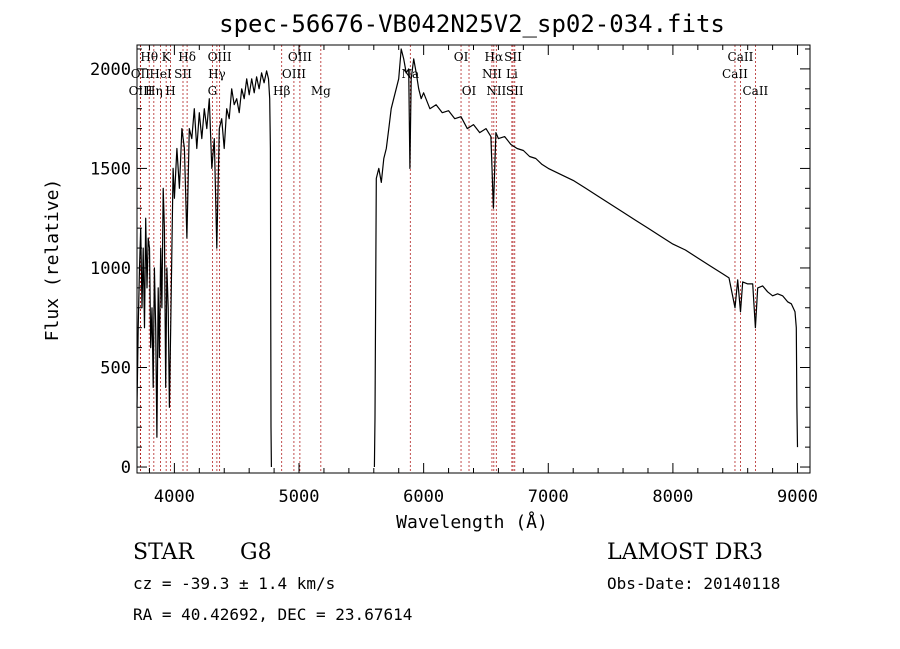  Describe the element at coordinates (141, 74) in the screenshot. I see `spectral-line-label: OII` at that location.